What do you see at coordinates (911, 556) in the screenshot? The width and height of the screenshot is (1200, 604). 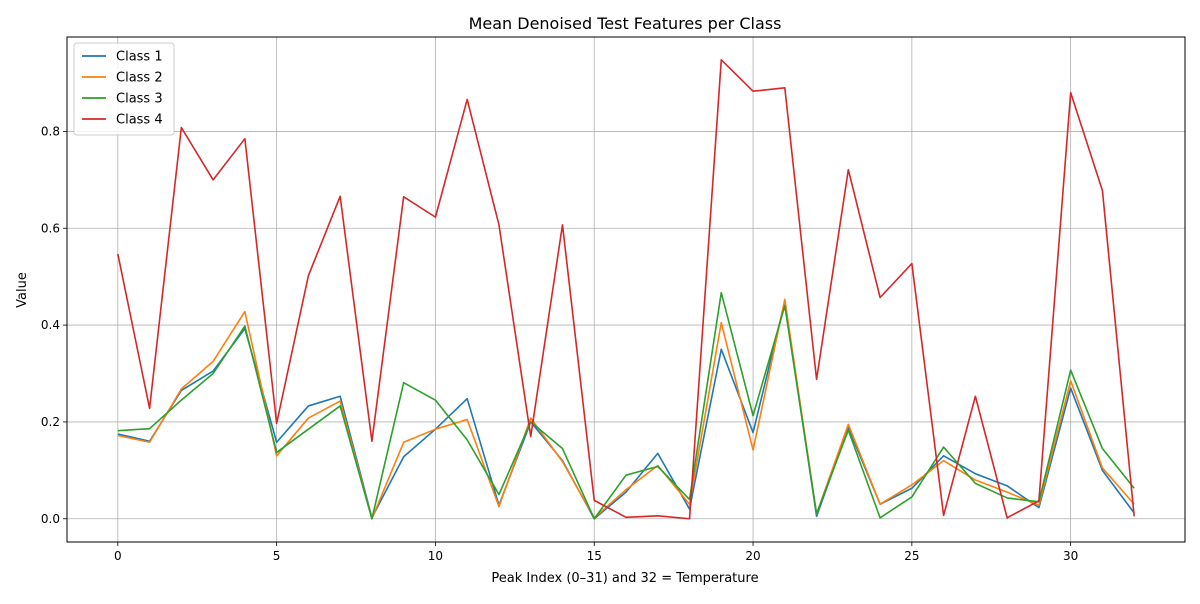 I see `x-tick-label: 25` at bounding box center [911, 556].